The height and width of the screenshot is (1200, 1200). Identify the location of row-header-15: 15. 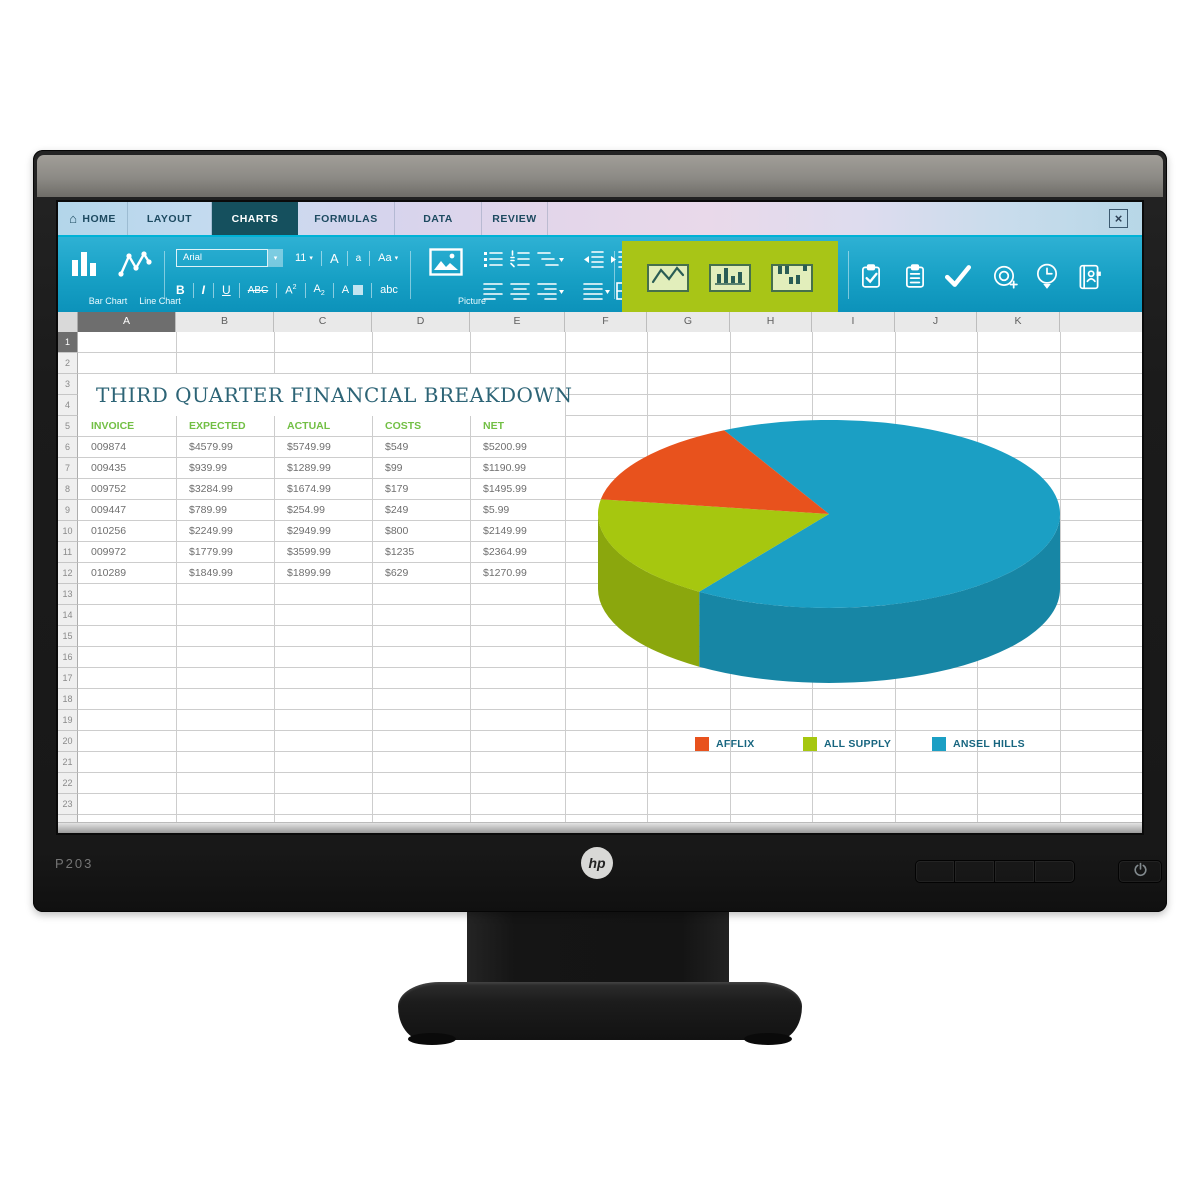
(68, 636).